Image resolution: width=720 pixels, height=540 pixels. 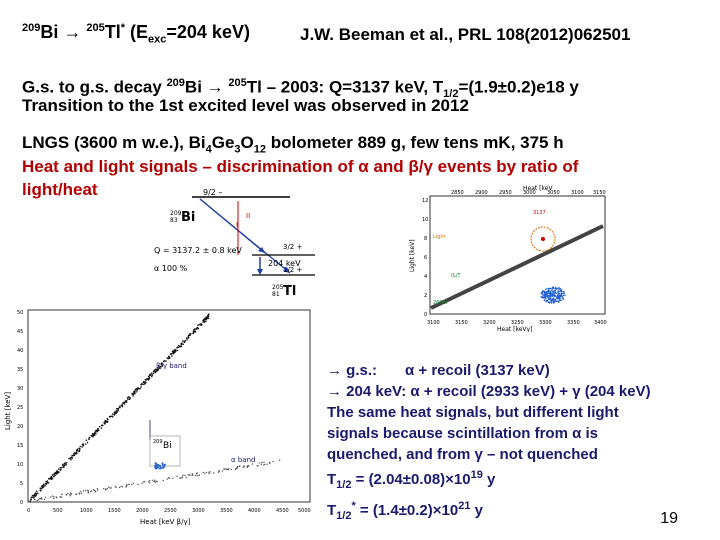 I want to click on svg-text: 3000, so click(x=198, y=511).